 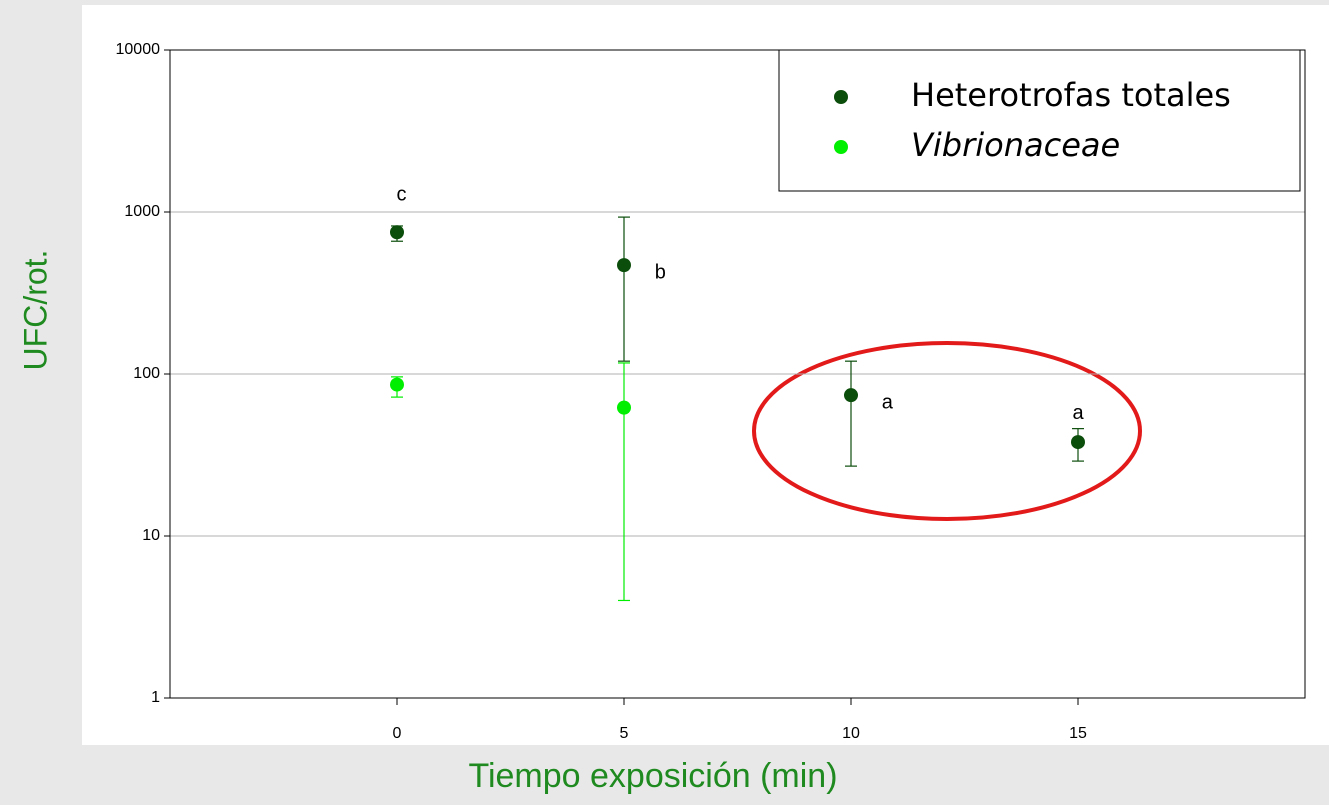 I want to click on y-tick-label: 1000, so click(x=142, y=211).